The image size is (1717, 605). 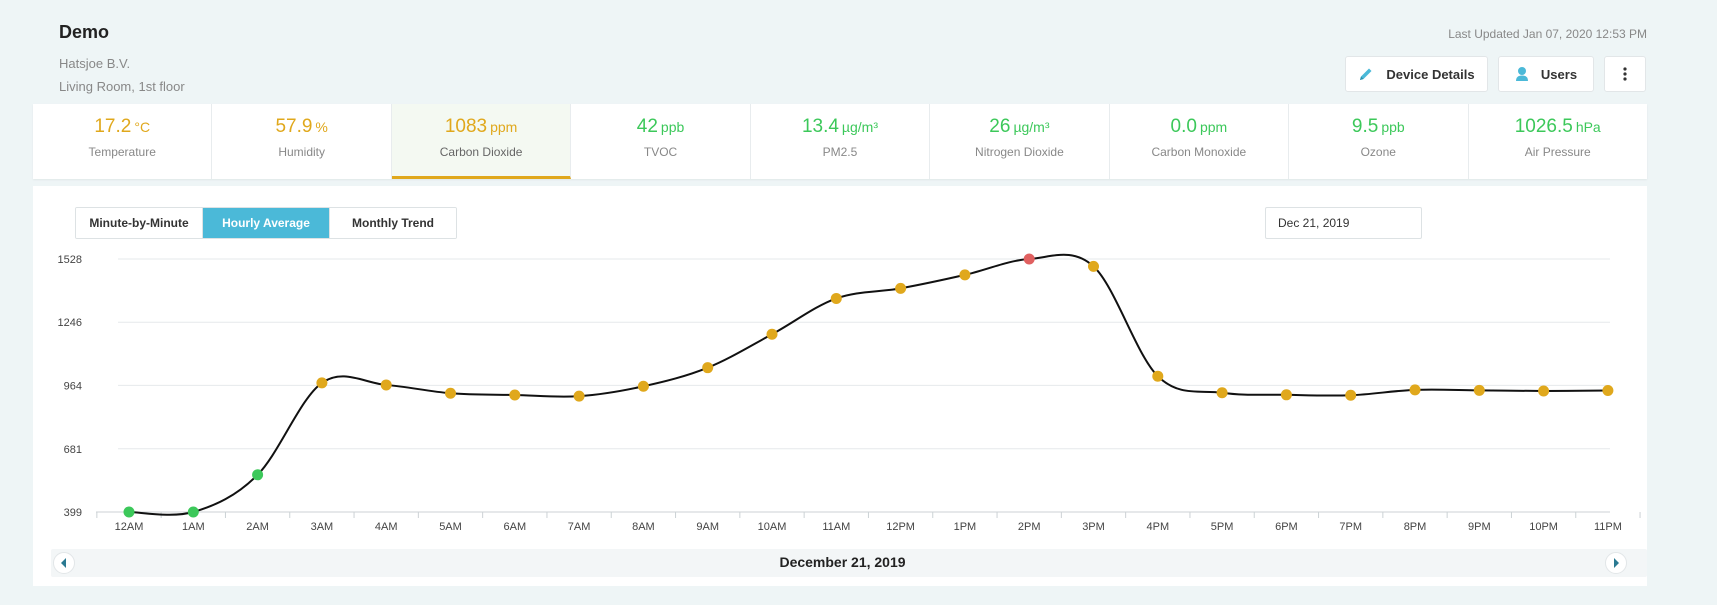 What do you see at coordinates (900, 527) in the screenshot?
I see `x-tick-label: 12PM` at bounding box center [900, 527].